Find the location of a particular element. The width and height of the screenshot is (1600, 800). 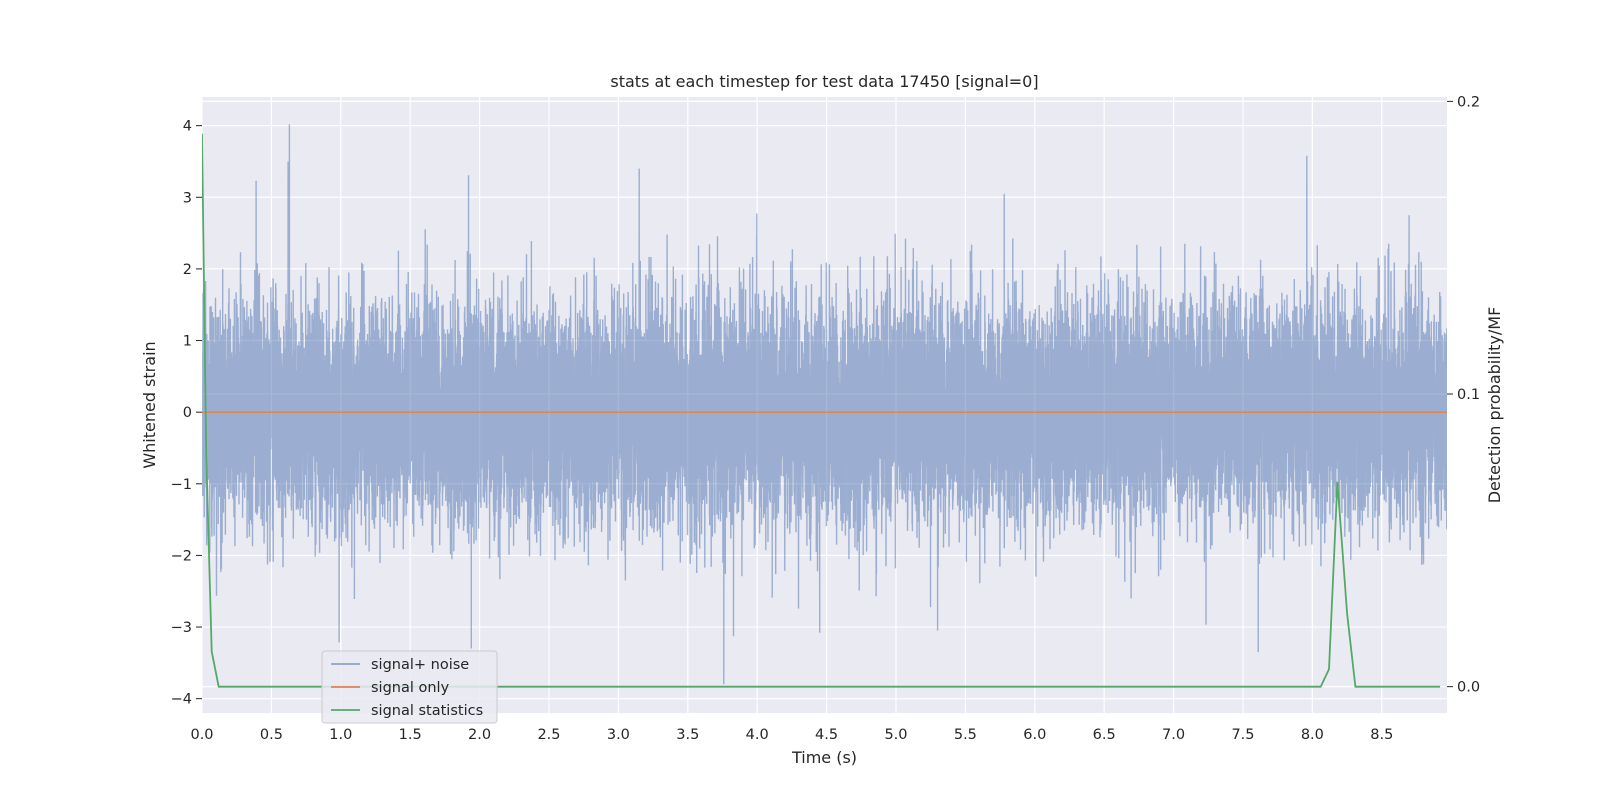

y-tick-label: −4 is located at coordinates (181, 700).